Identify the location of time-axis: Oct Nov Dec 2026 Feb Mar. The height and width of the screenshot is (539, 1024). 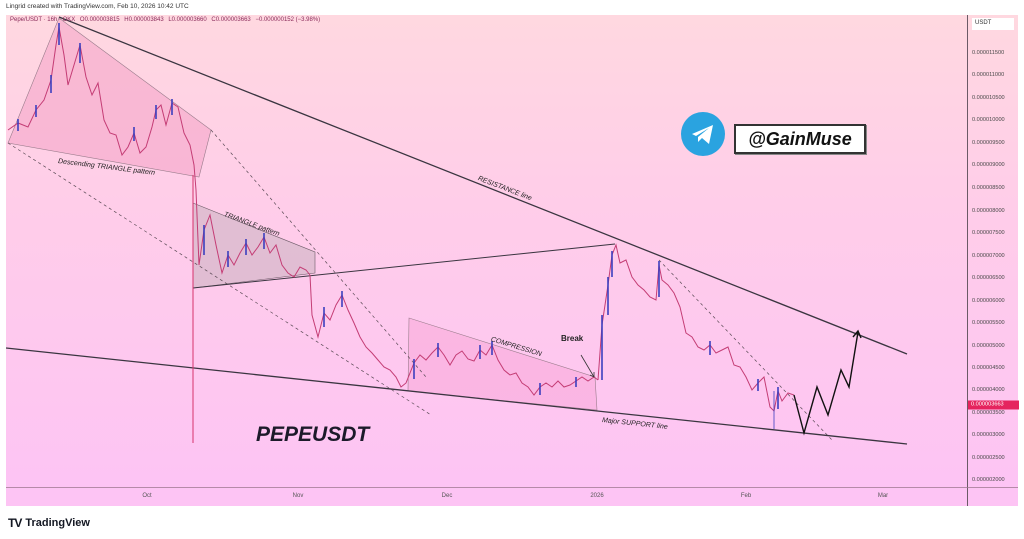
(486, 496).